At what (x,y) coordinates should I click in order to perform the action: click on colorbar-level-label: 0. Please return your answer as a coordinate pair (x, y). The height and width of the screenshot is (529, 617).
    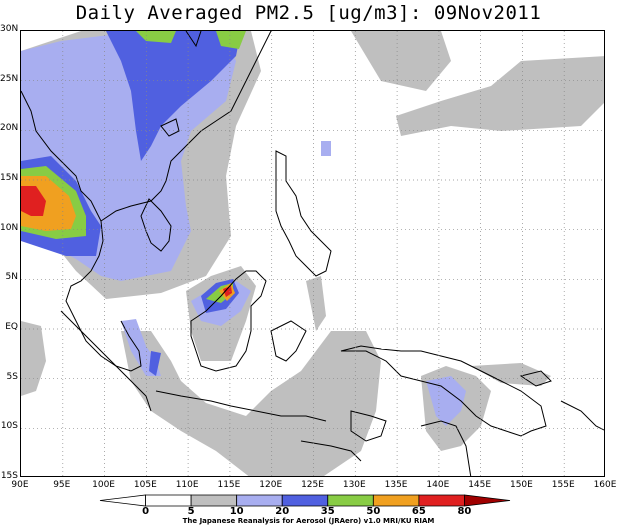
    Looking at the image, I should click on (146, 511).